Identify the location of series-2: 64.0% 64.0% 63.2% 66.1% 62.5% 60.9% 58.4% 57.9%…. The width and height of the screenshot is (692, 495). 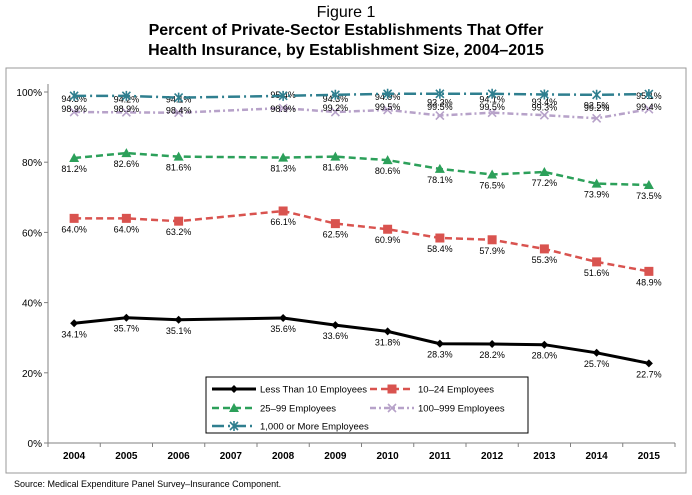
(361, 246).